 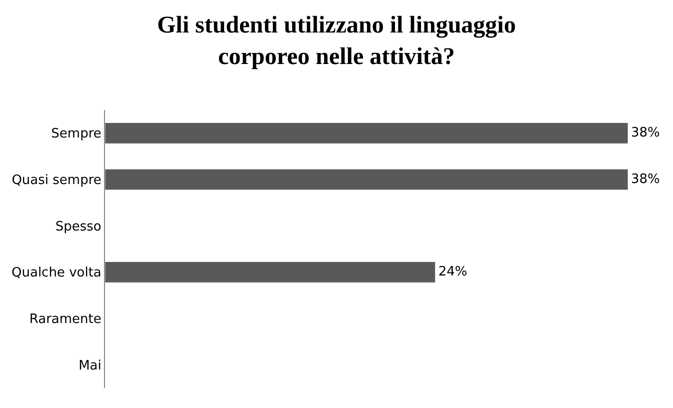 I want to click on y-tick-label: Quasi sempre, so click(x=57, y=180).